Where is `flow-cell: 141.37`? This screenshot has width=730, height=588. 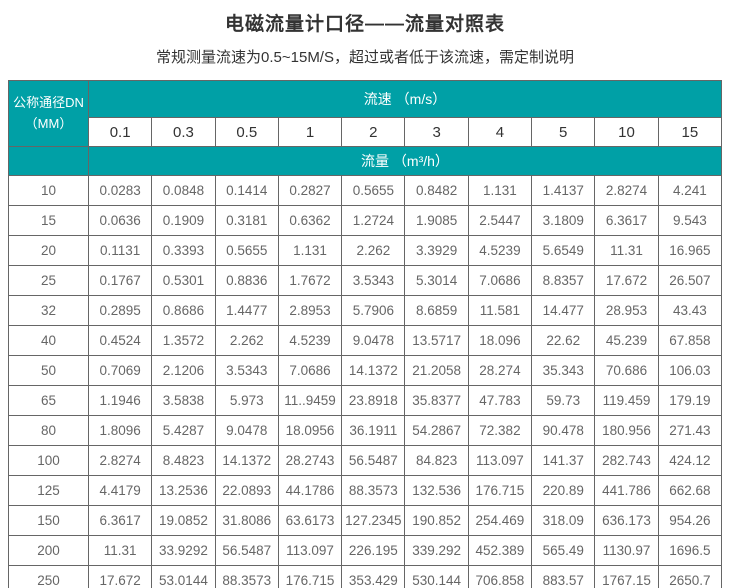 flow-cell: 141.37 is located at coordinates (563, 460).